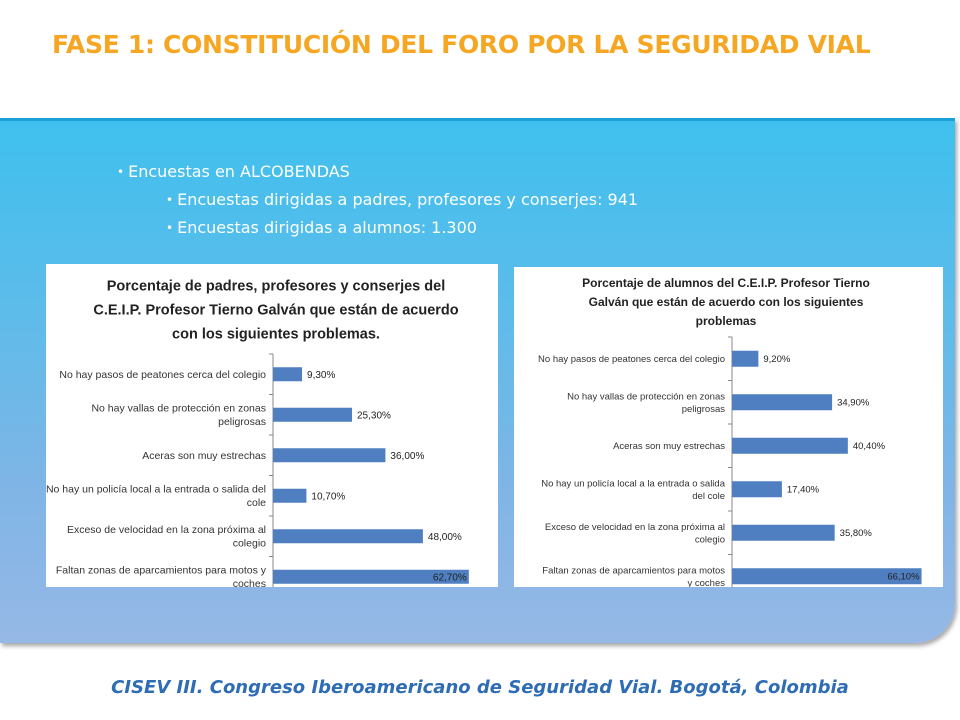  What do you see at coordinates (407, 456) in the screenshot?
I see `chart-data-label: 36,00%` at bounding box center [407, 456].